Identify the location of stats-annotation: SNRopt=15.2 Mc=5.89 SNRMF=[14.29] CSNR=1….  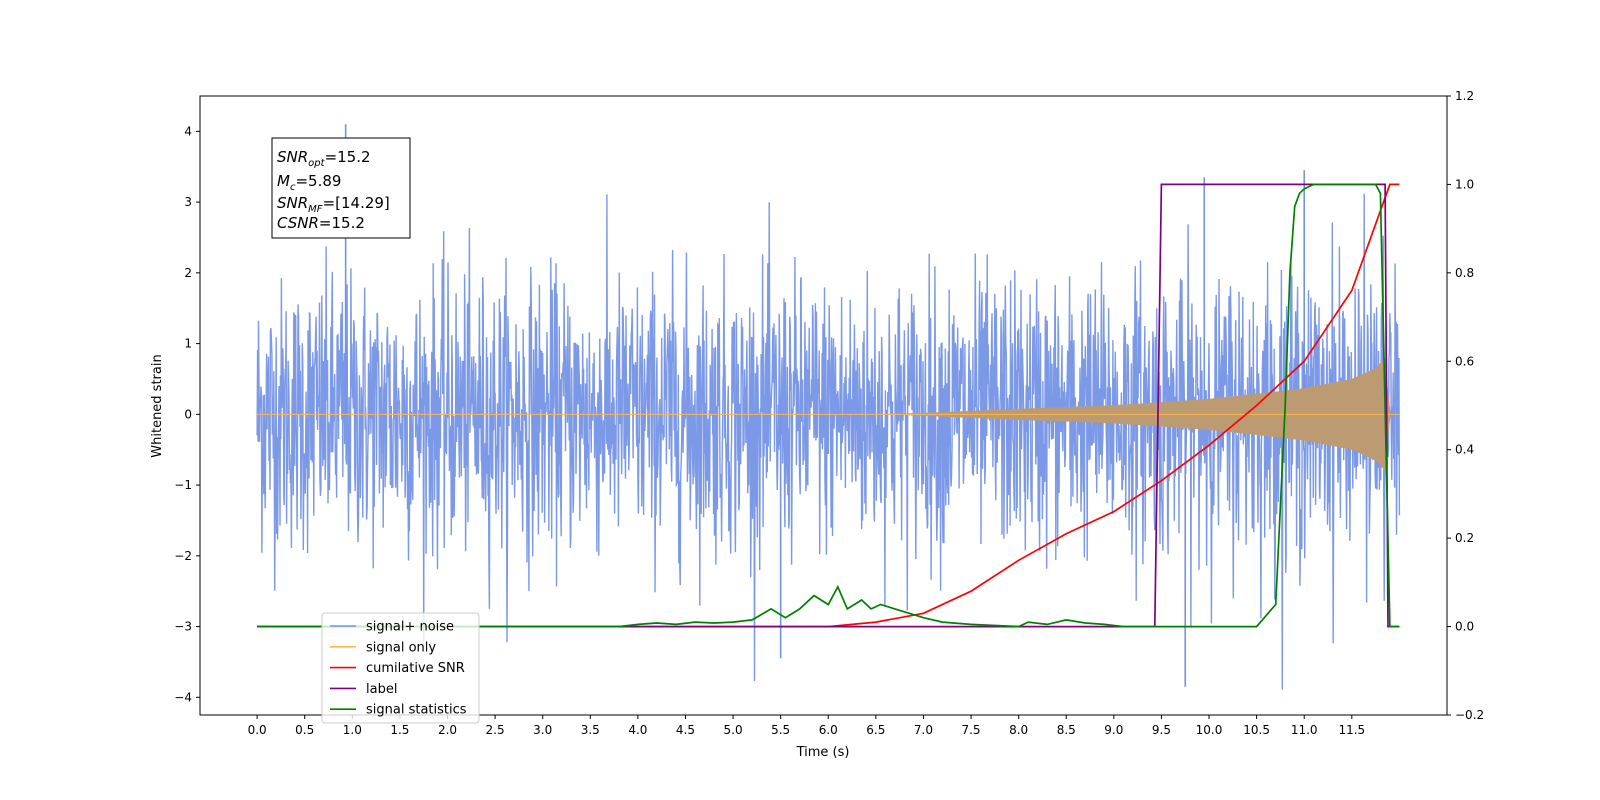
(341, 188).